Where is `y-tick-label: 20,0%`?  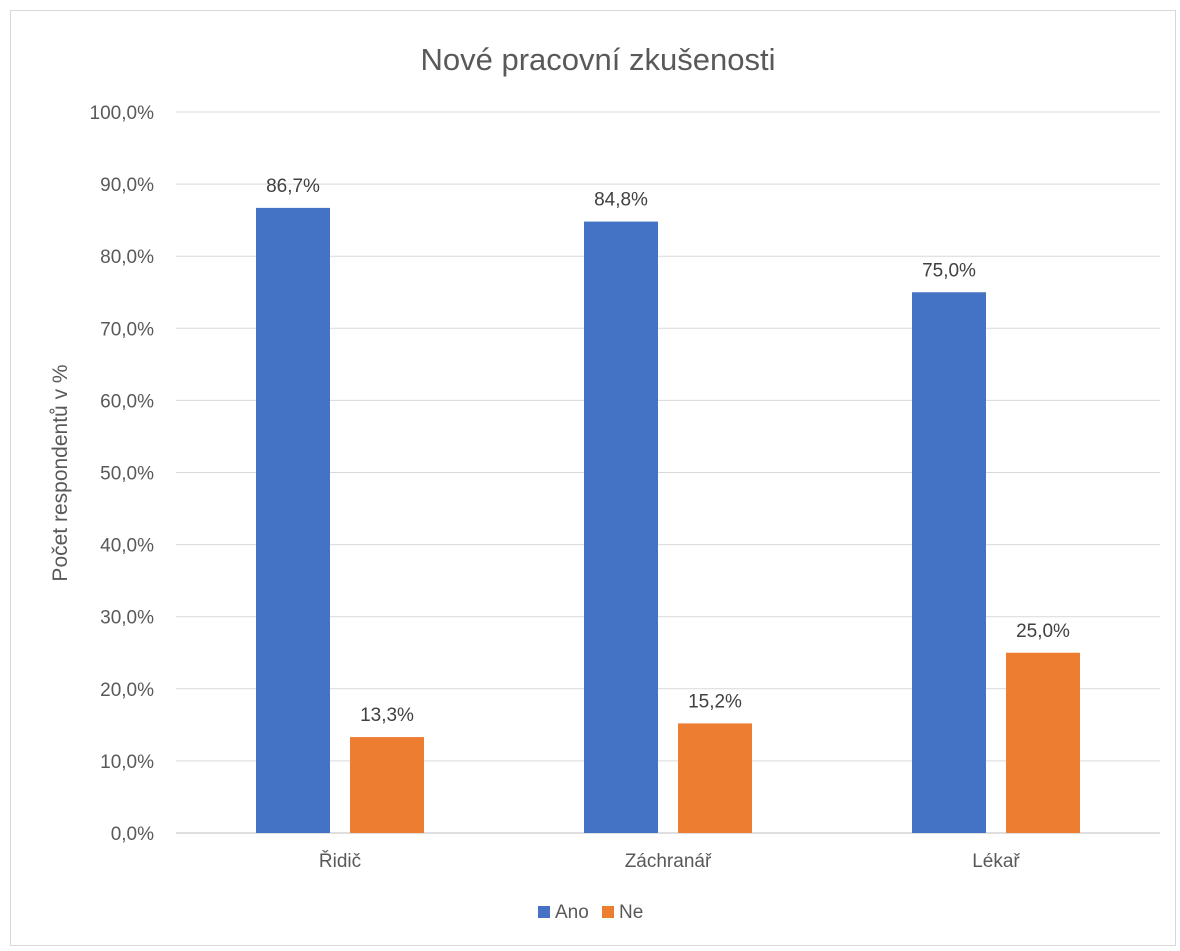
y-tick-label: 20,0% is located at coordinates (127, 690).